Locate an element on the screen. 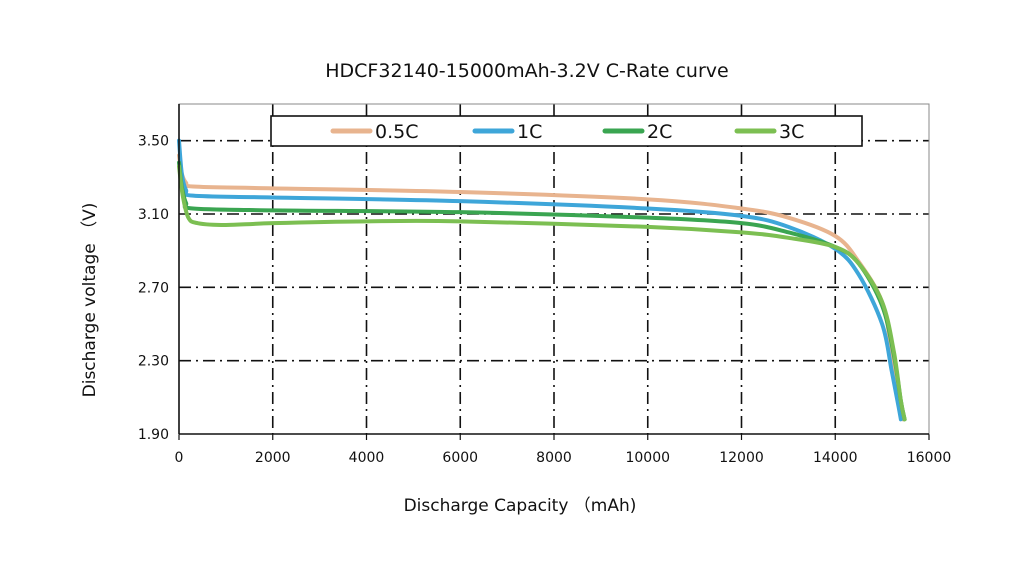 The height and width of the screenshot is (563, 1024). legend-label: 3C is located at coordinates (791, 132).